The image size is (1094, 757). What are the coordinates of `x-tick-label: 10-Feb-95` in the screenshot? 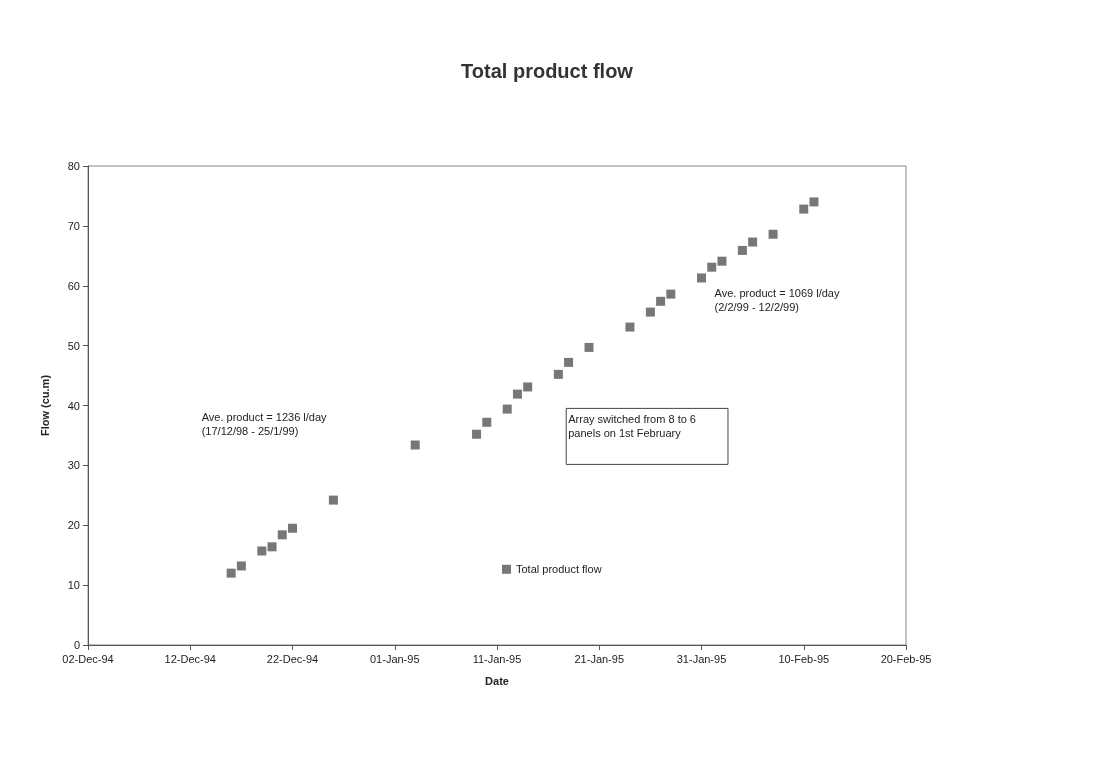 It's located at (804, 658).